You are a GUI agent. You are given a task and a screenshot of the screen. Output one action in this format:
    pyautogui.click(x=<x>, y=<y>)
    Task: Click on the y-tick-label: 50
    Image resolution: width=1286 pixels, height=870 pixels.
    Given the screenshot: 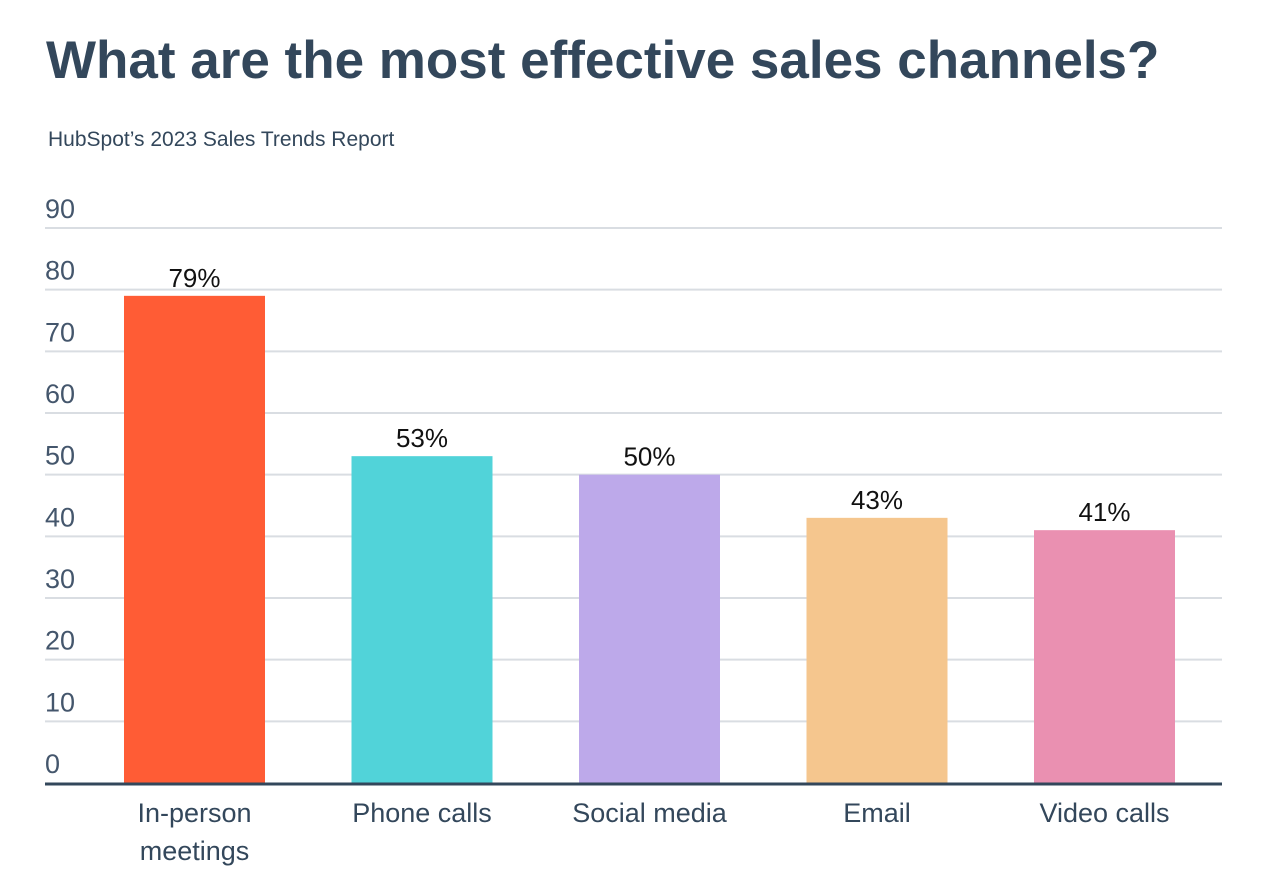 What is the action you would take?
    pyautogui.click(x=60, y=456)
    